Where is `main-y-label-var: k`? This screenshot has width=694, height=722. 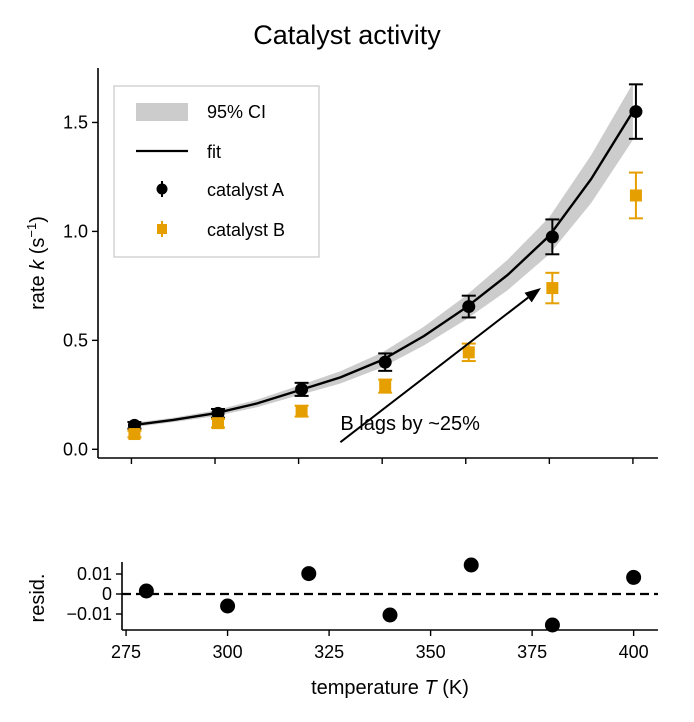 main-y-label-var: k is located at coordinates (38, 264).